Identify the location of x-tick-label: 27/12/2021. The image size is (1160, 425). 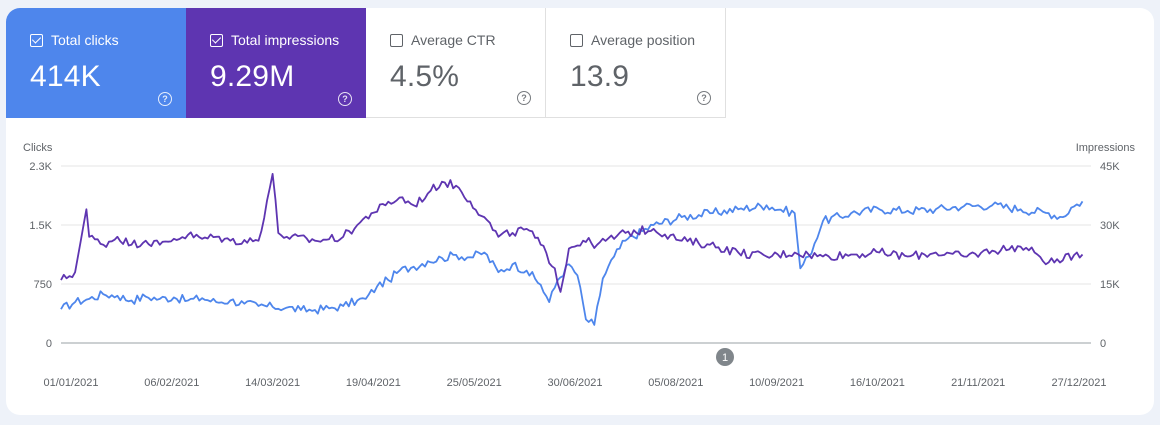
(1078, 383).